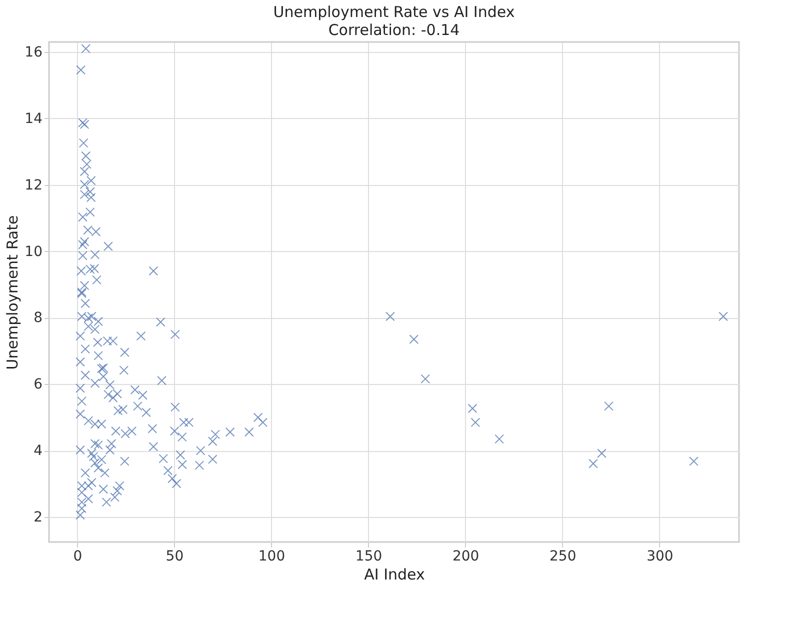  What do you see at coordinates (13, 292) in the screenshot?
I see `y-axis-title: Unemployment Rate` at bounding box center [13, 292].